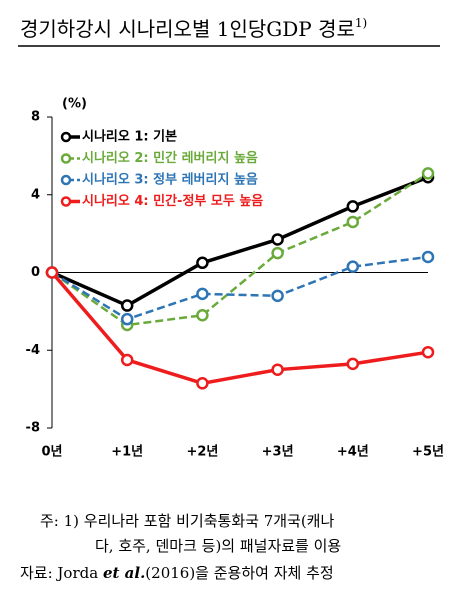 This screenshot has height=601, width=456. I want to click on x-tick-label: +4년, so click(353, 452).